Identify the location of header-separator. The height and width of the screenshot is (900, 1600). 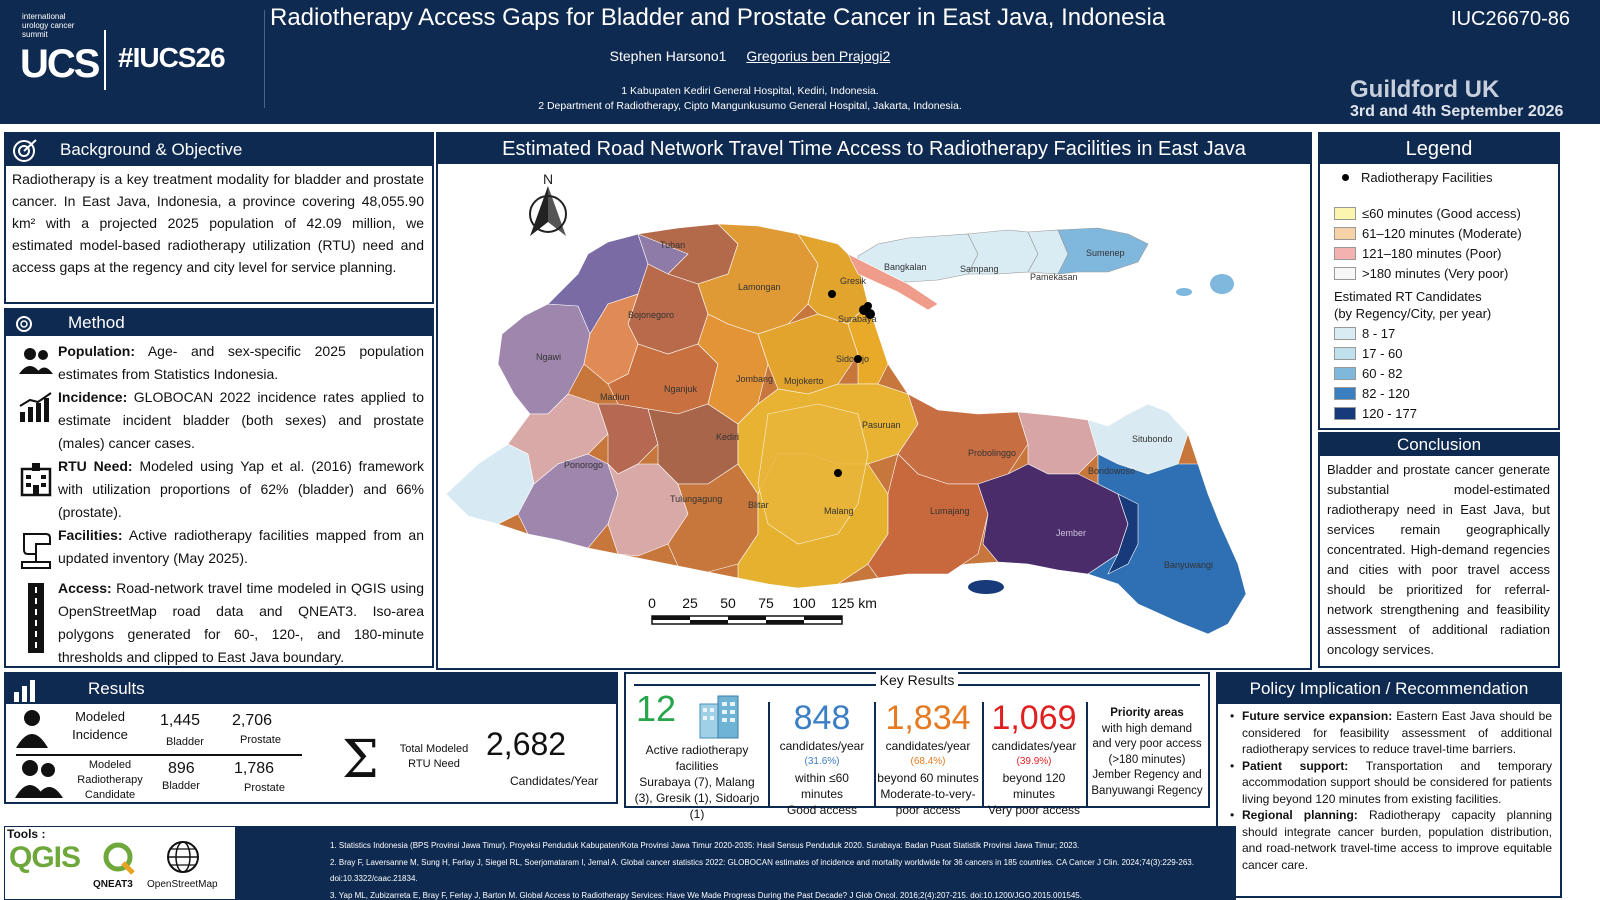
(264, 59).